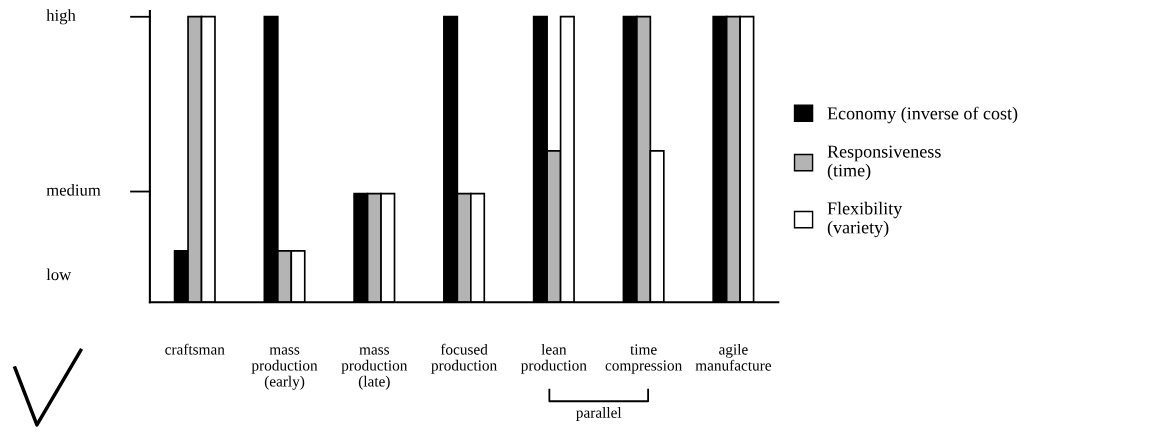  What do you see at coordinates (884, 163) in the screenshot?
I see `legend-label: Responsiveness (time)` at bounding box center [884, 163].